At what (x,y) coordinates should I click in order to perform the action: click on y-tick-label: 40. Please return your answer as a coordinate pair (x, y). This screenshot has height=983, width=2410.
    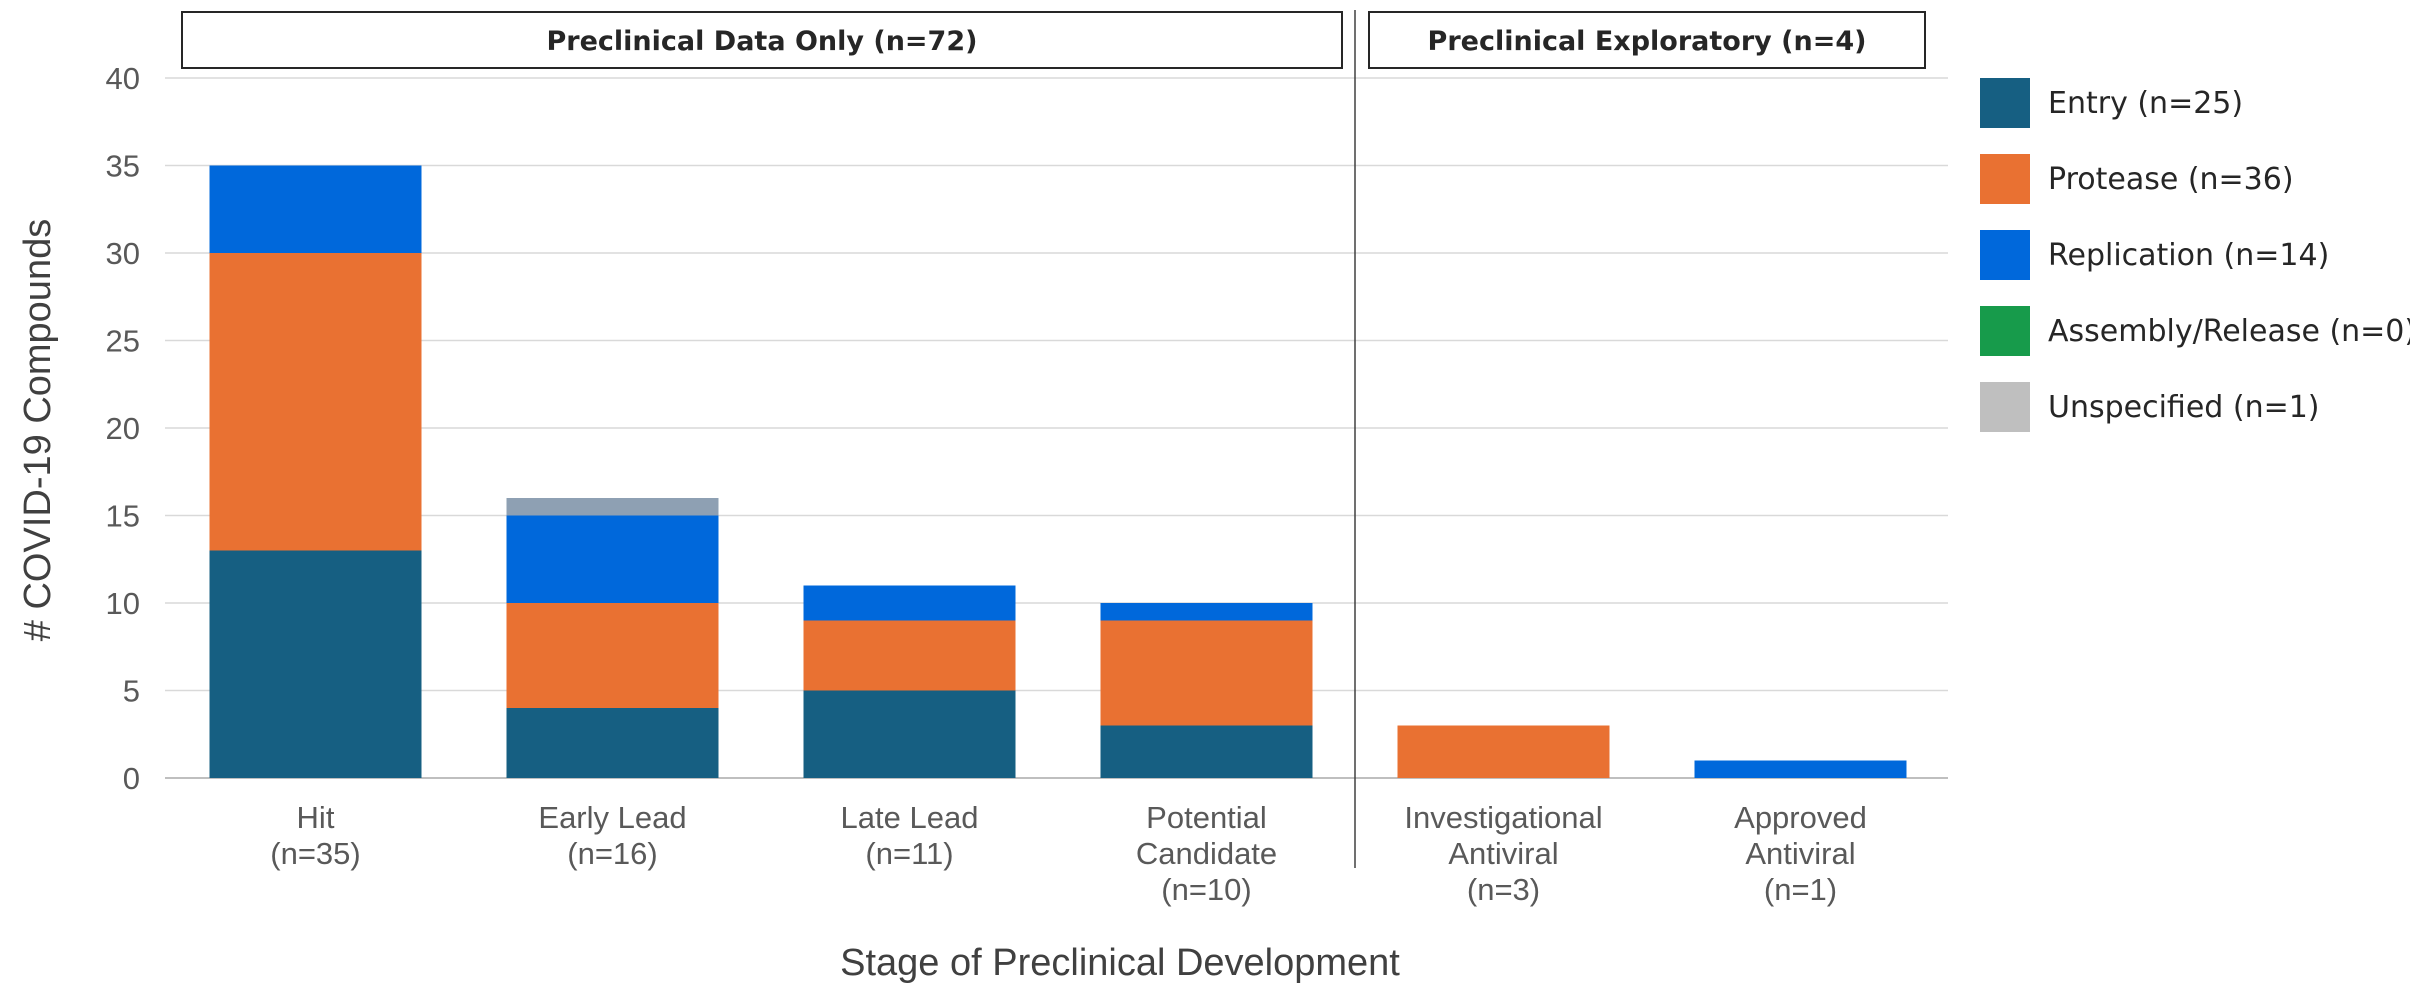
    Looking at the image, I should click on (123, 78).